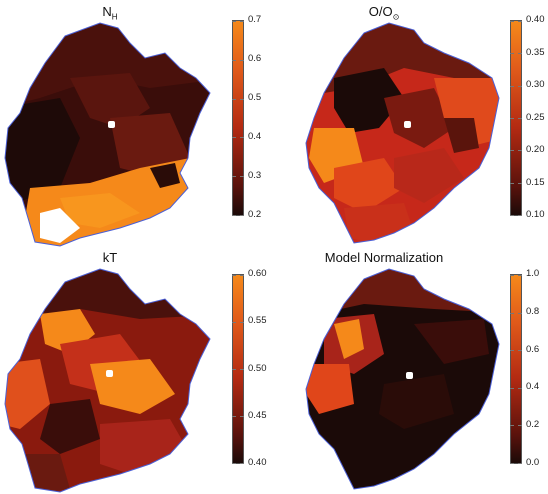 This screenshot has width=548, height=494. I want to click on colorbar-norm, so click(516, 369).